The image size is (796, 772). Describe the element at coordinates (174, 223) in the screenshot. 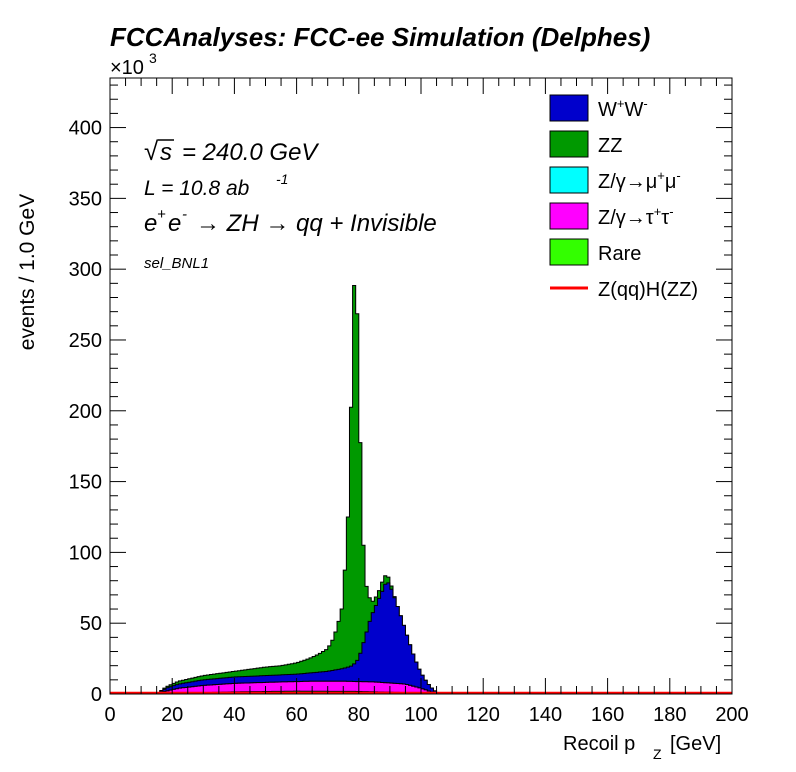

I see `process-e2: e` at that location.